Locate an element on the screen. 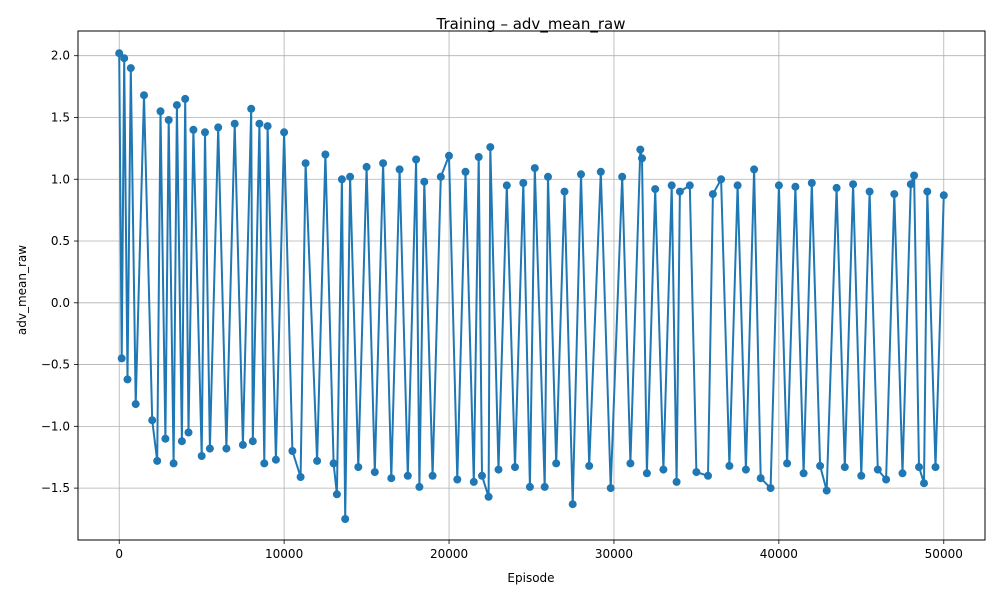  chart-title: Training – adv_mean_raw is located at coordinates (531, 24).